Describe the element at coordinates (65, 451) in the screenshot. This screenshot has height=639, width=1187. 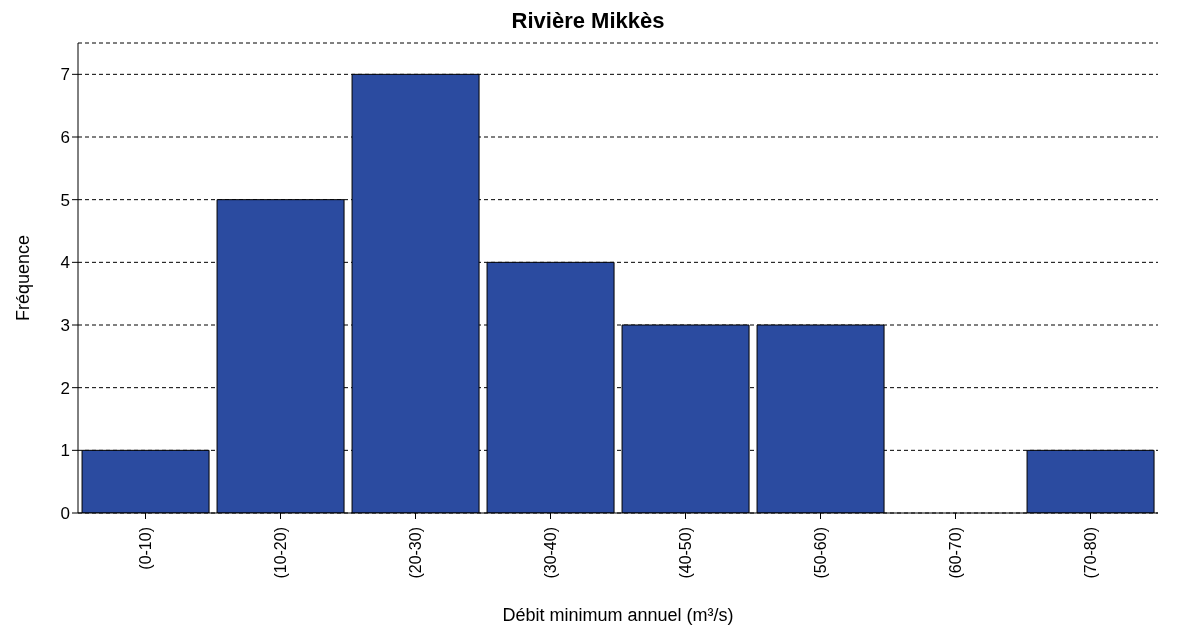
I see `y-tick-label: 1` at that location.